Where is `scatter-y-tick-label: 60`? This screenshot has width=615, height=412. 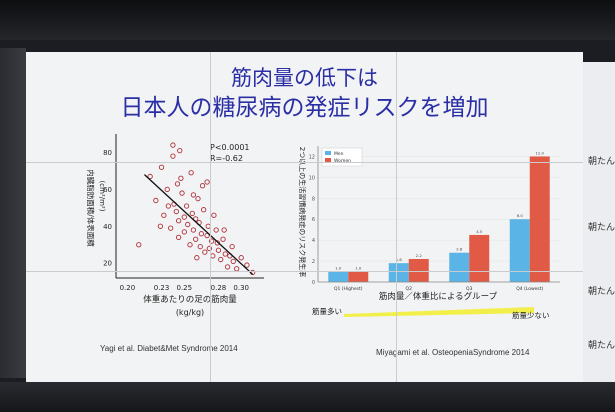
scatter-y-tick-label: 60 is located at coordinates (107, 190).